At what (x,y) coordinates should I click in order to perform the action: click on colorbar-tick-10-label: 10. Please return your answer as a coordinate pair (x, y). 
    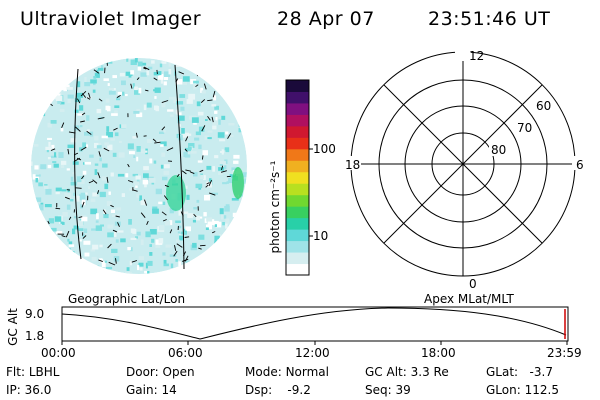
    Looking at the image, I should click on (321, 236).